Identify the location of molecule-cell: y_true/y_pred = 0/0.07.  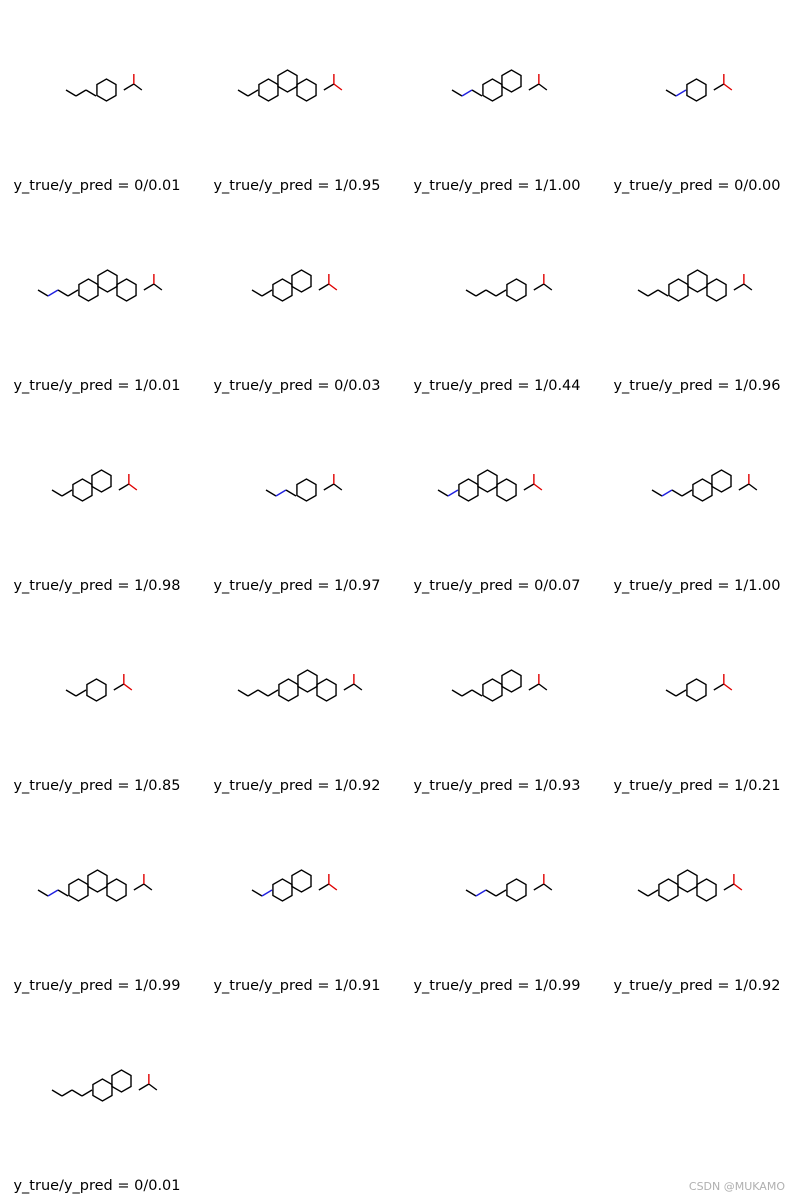
(497, 531).